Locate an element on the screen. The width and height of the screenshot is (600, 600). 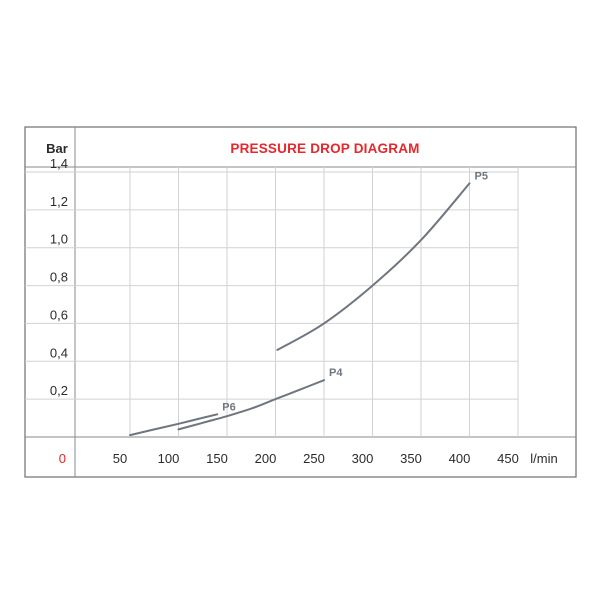
series-label-p6: P6 is located at coordinates (228, 407).